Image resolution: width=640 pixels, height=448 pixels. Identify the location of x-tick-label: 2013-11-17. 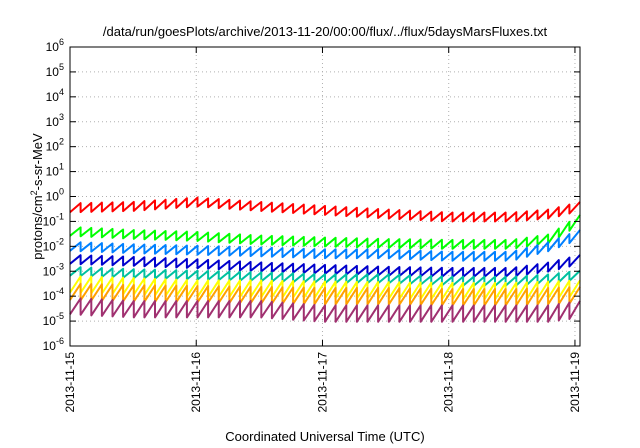
(322, 382).